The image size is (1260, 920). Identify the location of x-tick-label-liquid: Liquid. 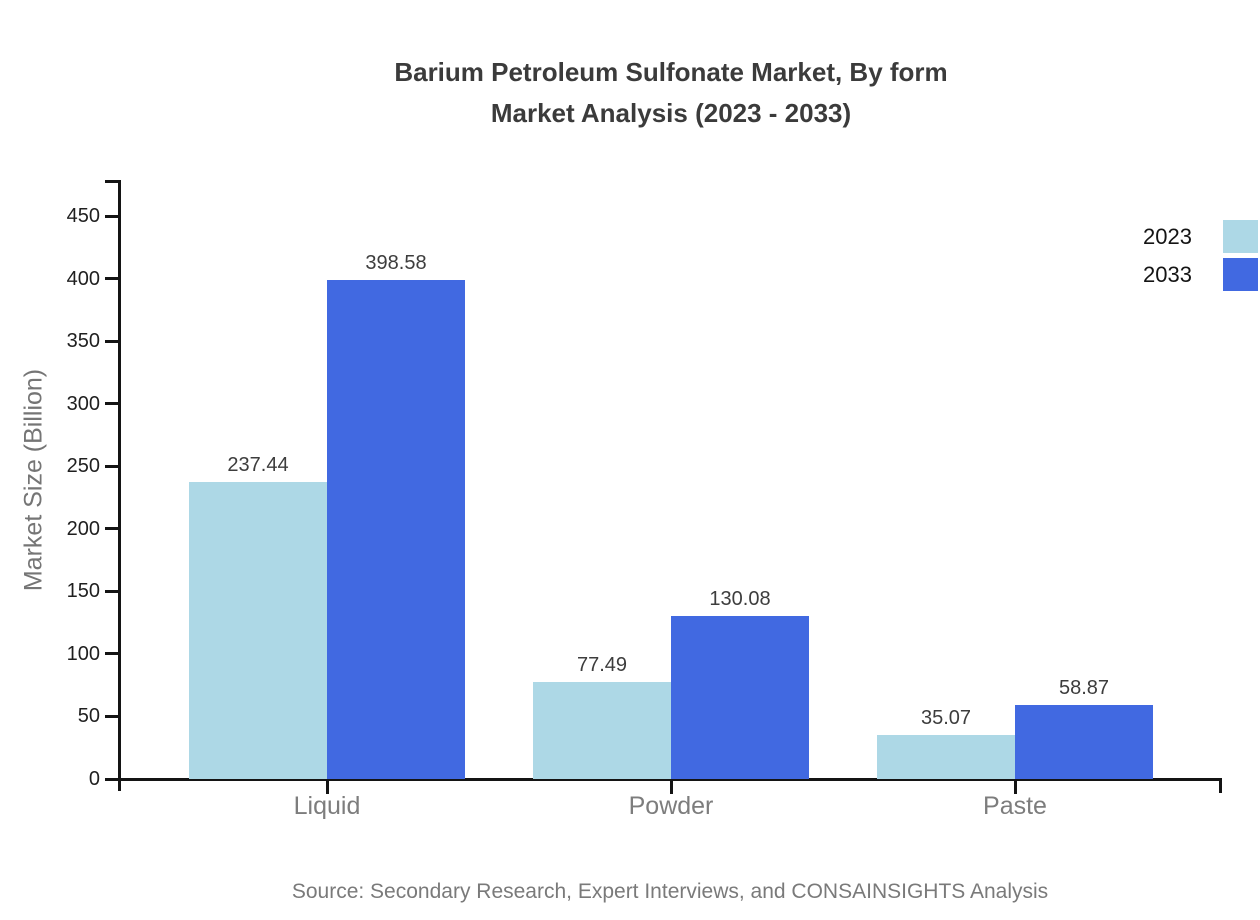
(327, 806).